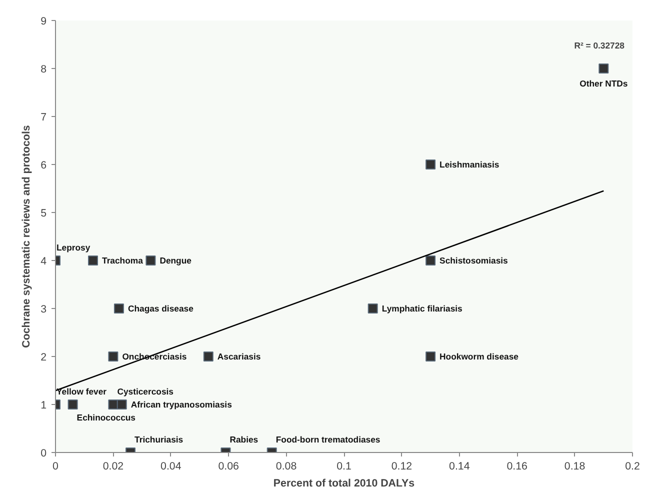  I want to click on y-tick-label: 2, so click(43, 358).